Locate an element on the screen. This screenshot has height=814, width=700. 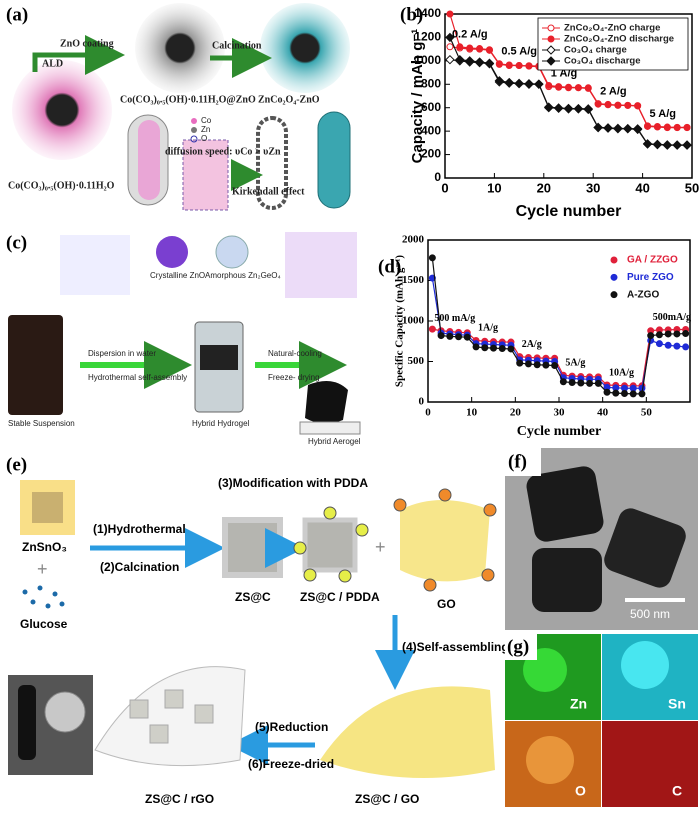
y-tick-label: 1200 is located at coordinates (427, 37).